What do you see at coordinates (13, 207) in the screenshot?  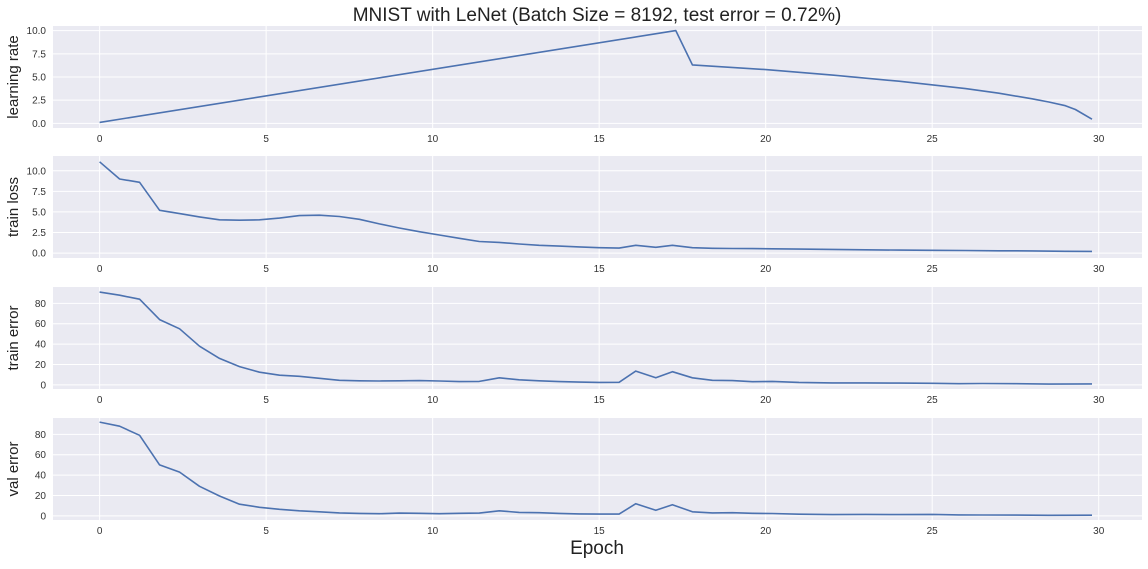 I see `y-axis-label: train loss` at bounding box center [13, 207].